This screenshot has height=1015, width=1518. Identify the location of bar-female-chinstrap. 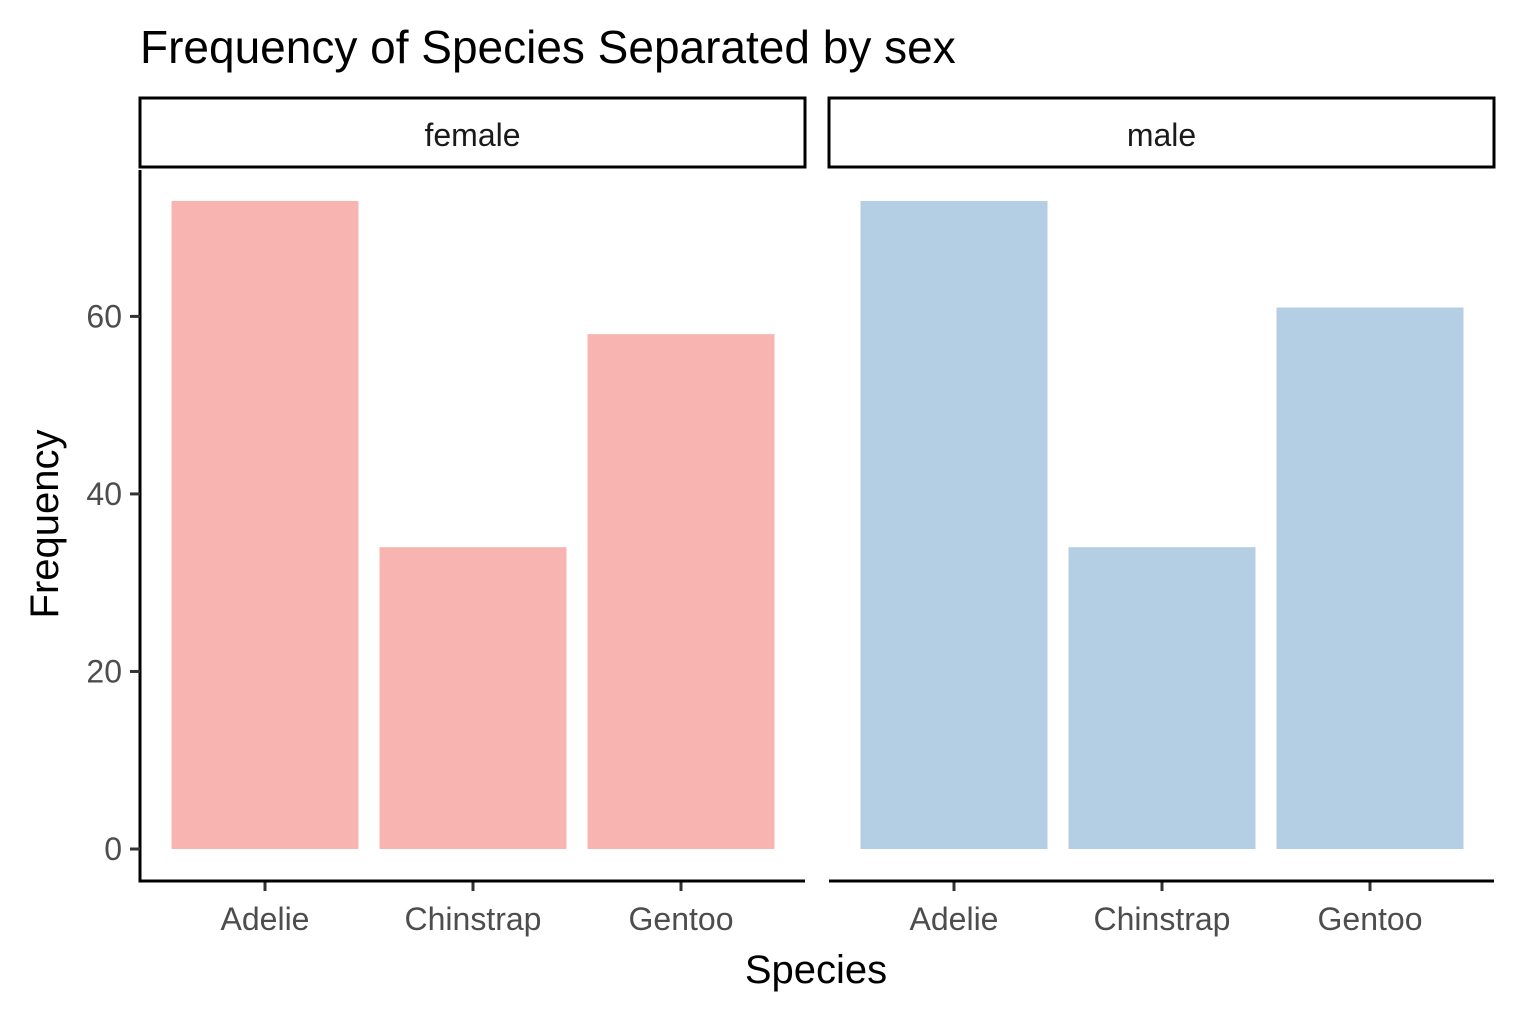
(473, 698).